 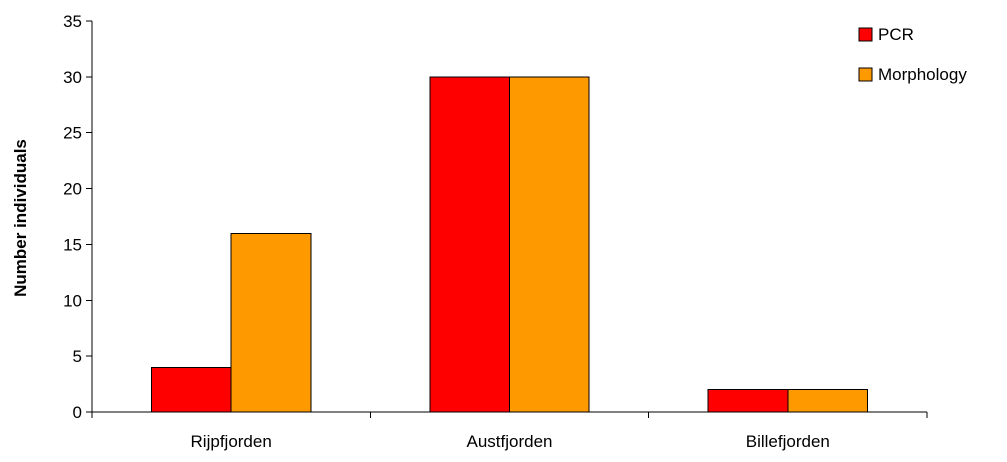 I want to click on bar-morphology-austfjorden, so click(x=549, y=244).